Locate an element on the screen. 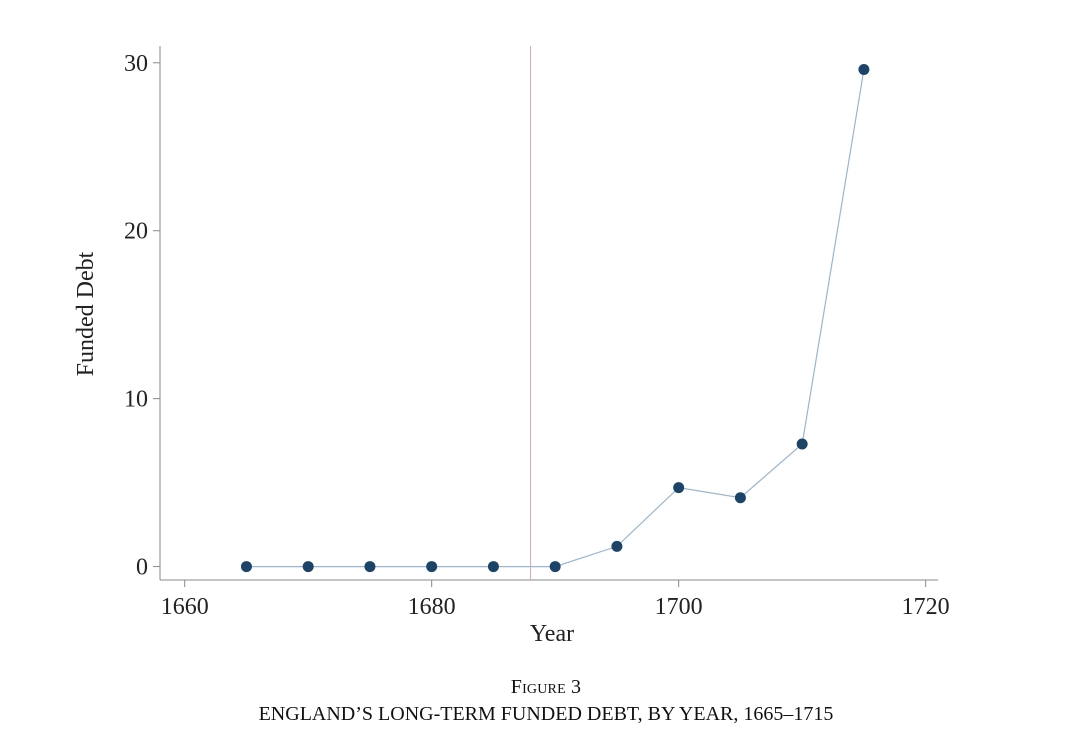 The height and width of the screenshot is (745, 1092). y-axis-title: Funded Debt is located at coordinates (86, 313).